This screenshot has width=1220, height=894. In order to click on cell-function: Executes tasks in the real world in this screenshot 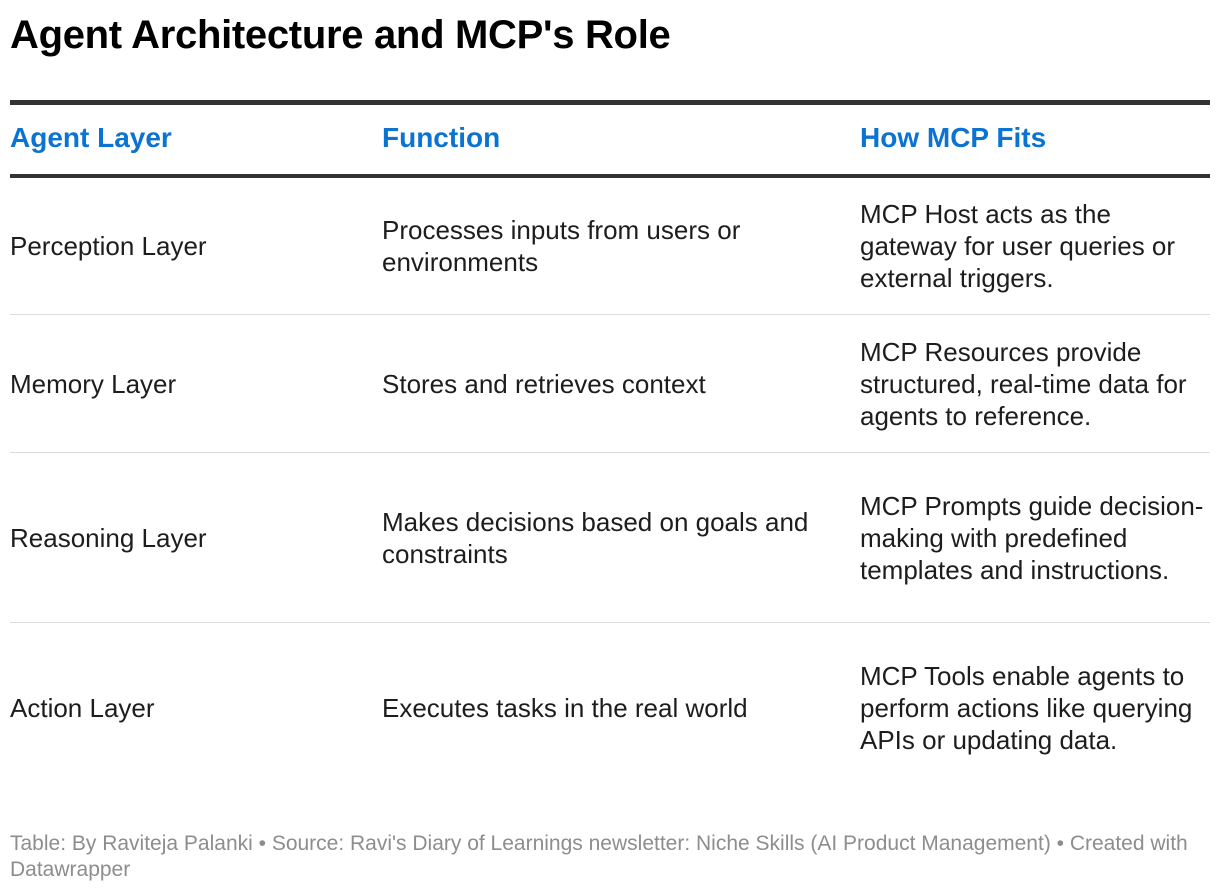, I will do `click(565, 708)`.